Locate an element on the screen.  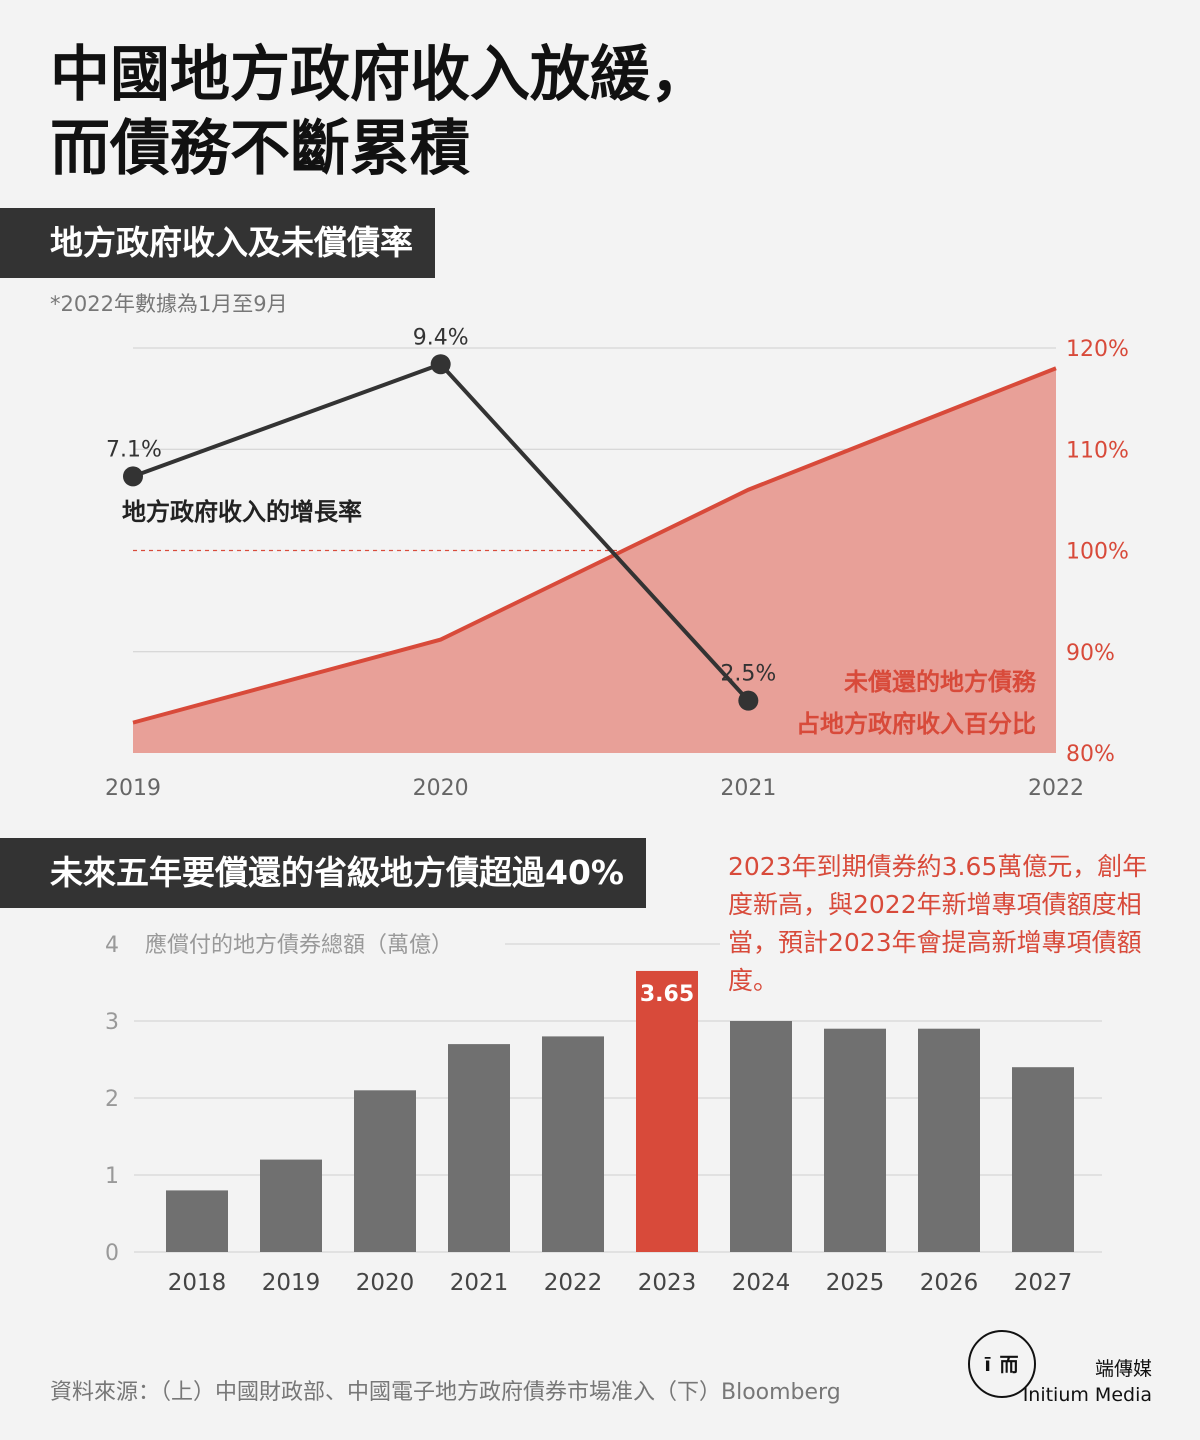
growth-data-label: 2.5% is located at coordinates (748, 674).